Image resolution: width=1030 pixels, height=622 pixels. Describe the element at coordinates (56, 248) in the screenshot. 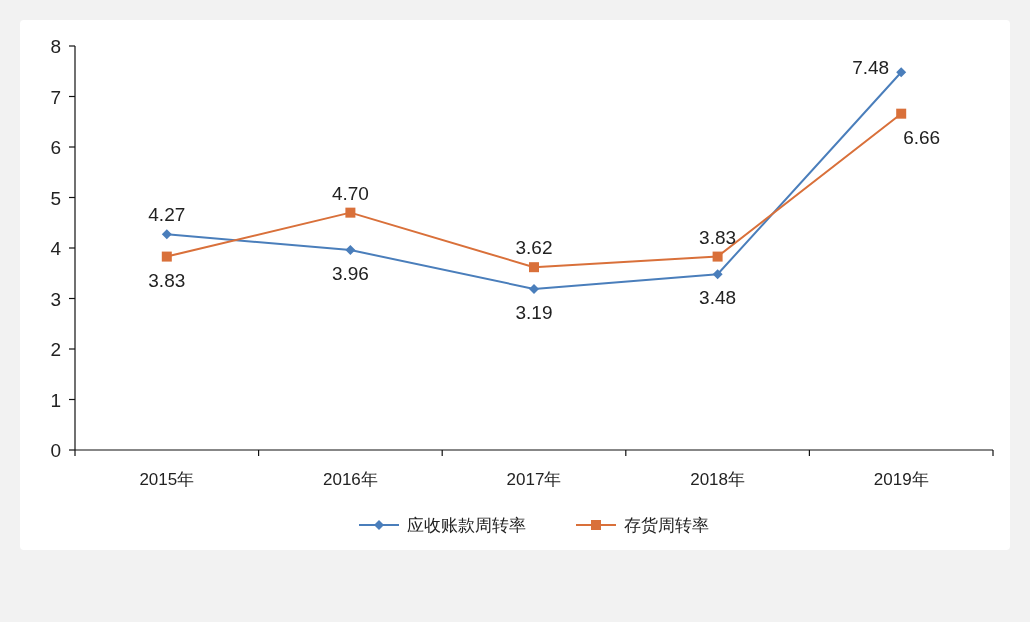

I see `y-tick-label: 4` at that location.